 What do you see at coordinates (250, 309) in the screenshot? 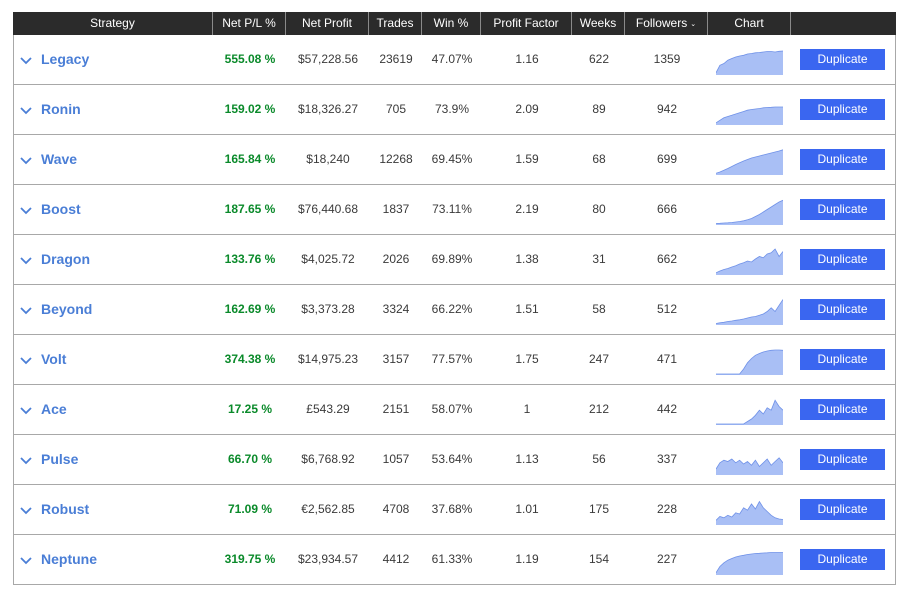
I see `net-pl-cell: 162.69 %` at bounding box center [250, 309].